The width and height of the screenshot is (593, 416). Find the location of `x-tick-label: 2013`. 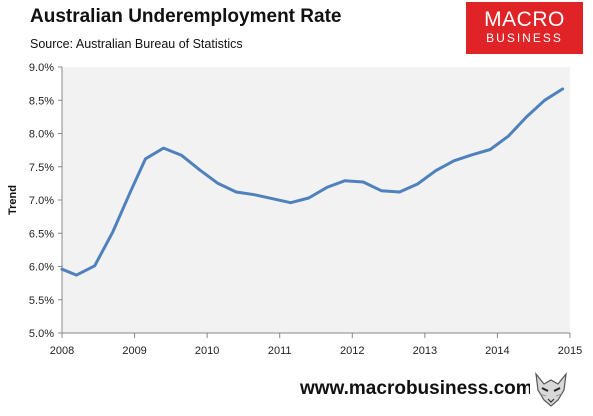

x-tick-label: 2013 is located at coordinates (425, 351).